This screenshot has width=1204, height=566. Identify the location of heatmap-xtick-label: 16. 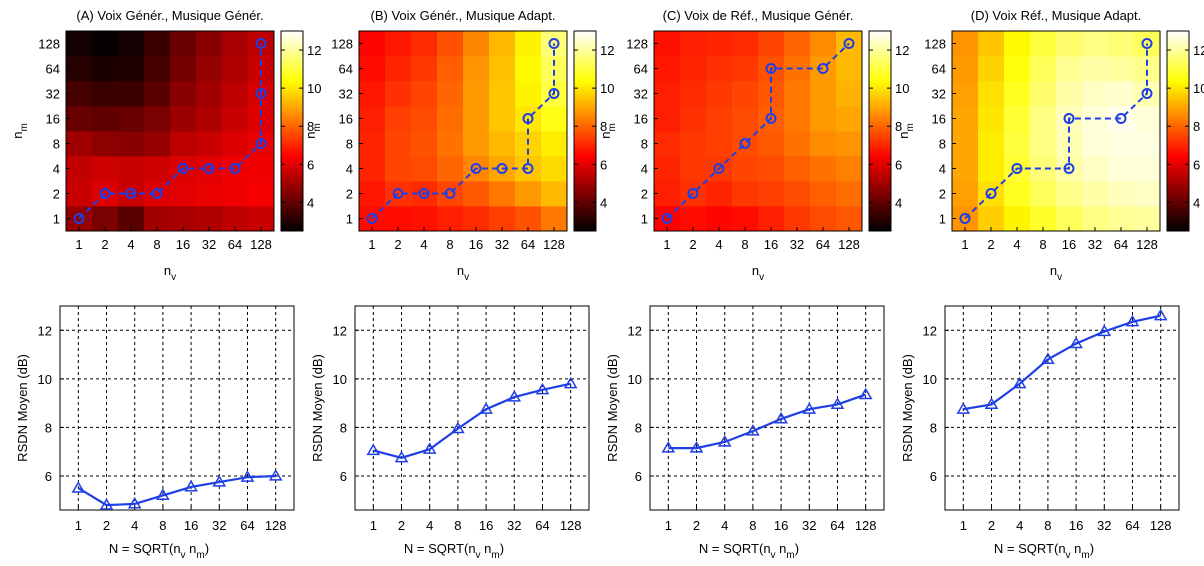
(1069, 244).